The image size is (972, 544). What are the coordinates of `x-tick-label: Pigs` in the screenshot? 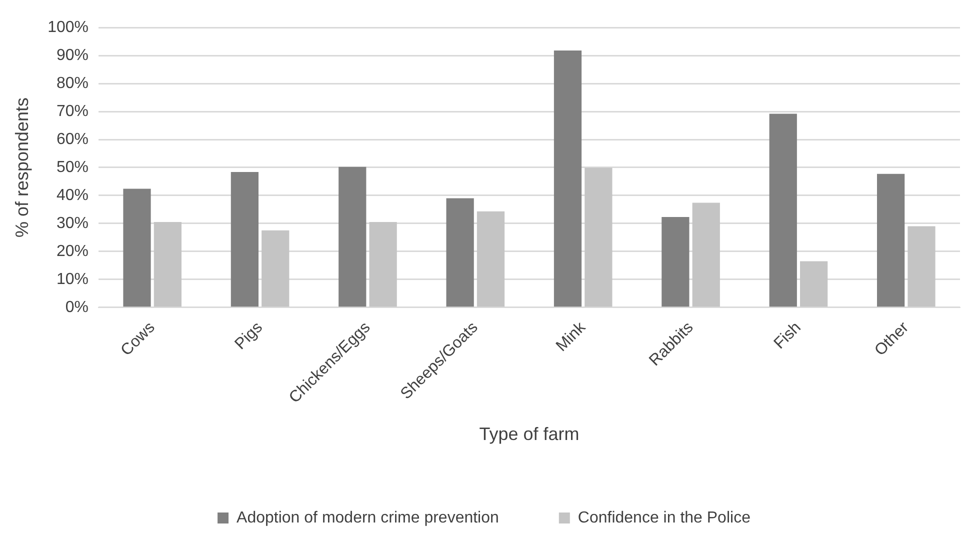 It's located at (249, 336).